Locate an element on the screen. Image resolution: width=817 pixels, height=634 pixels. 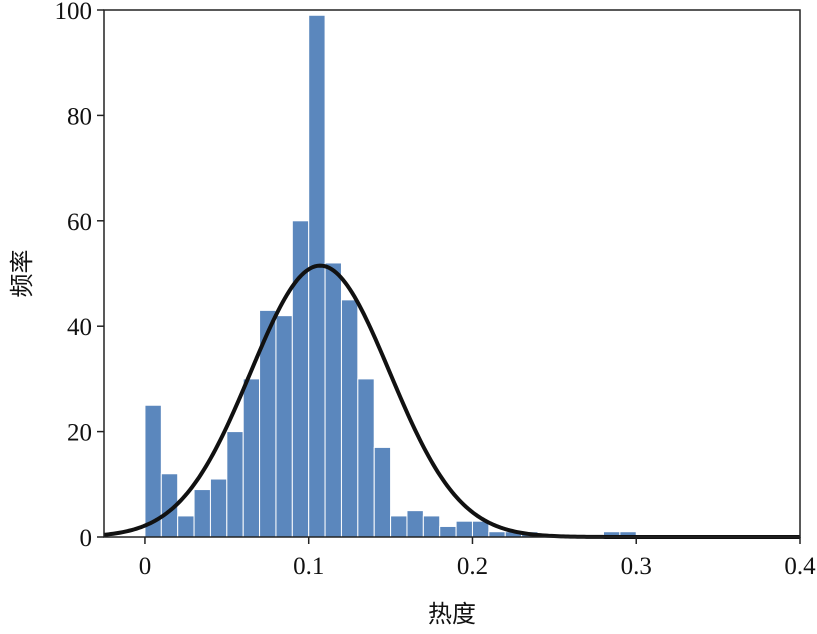
y-tick-label: 80 is located at coordinates (79, 116).